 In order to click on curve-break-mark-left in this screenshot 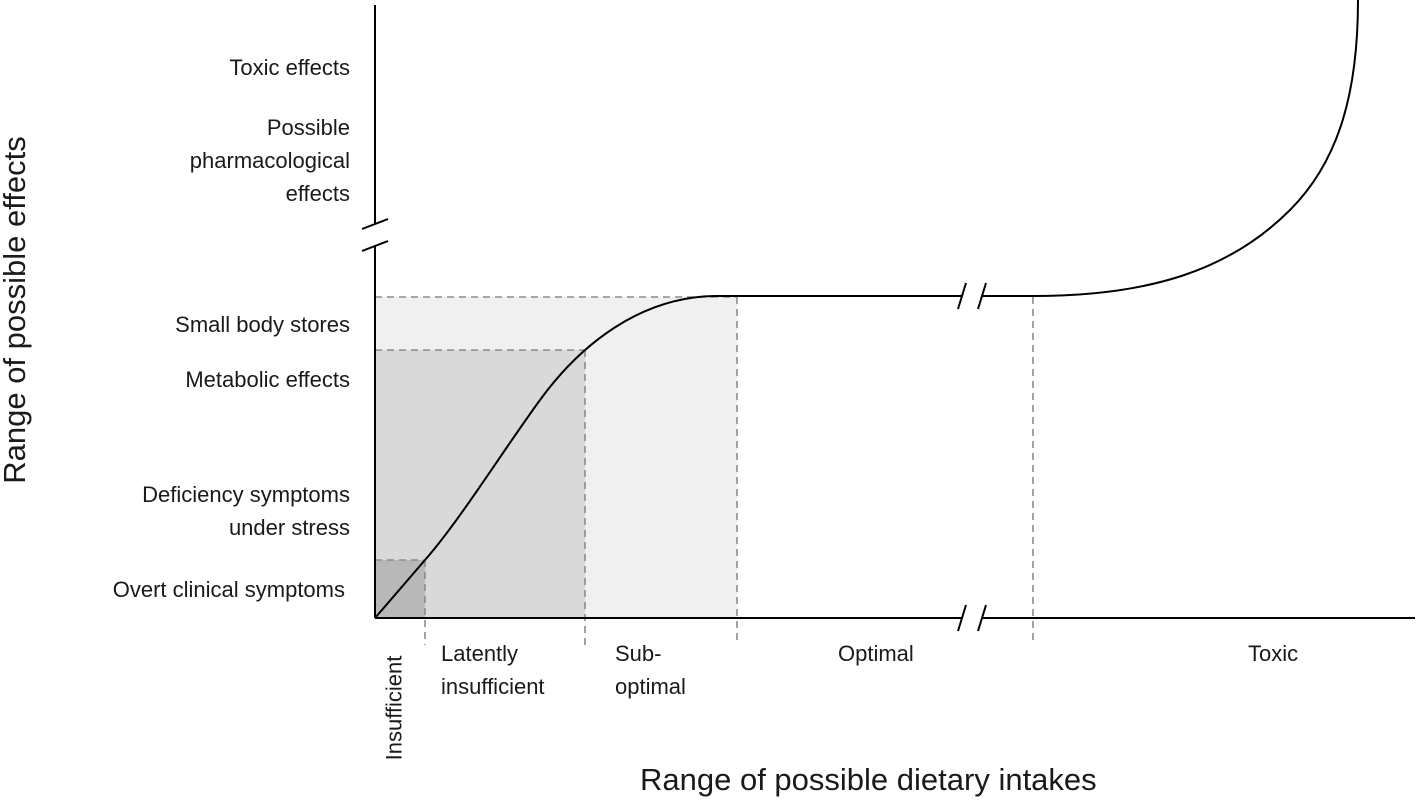, I will do `click(962, 296)`.